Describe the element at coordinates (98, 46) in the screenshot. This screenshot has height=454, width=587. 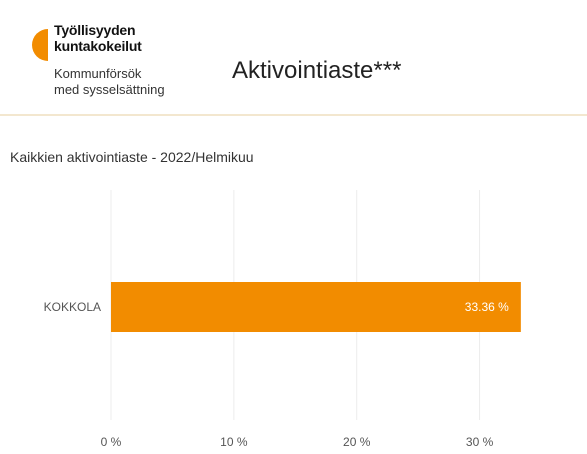
I see `logo-fi-line-2: kuntakokeilut` at that location.